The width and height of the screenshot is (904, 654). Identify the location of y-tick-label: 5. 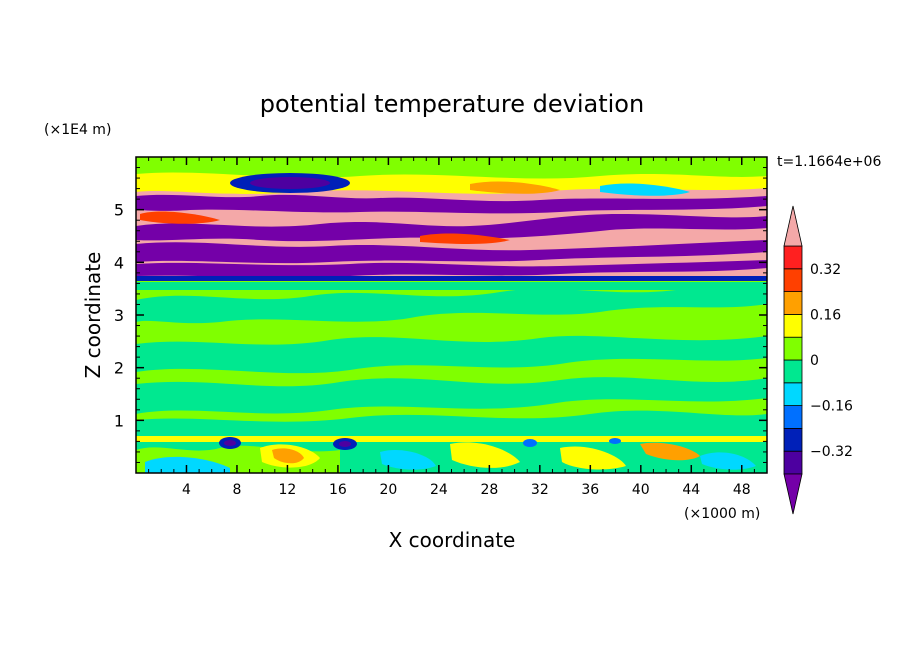
(119, 210).